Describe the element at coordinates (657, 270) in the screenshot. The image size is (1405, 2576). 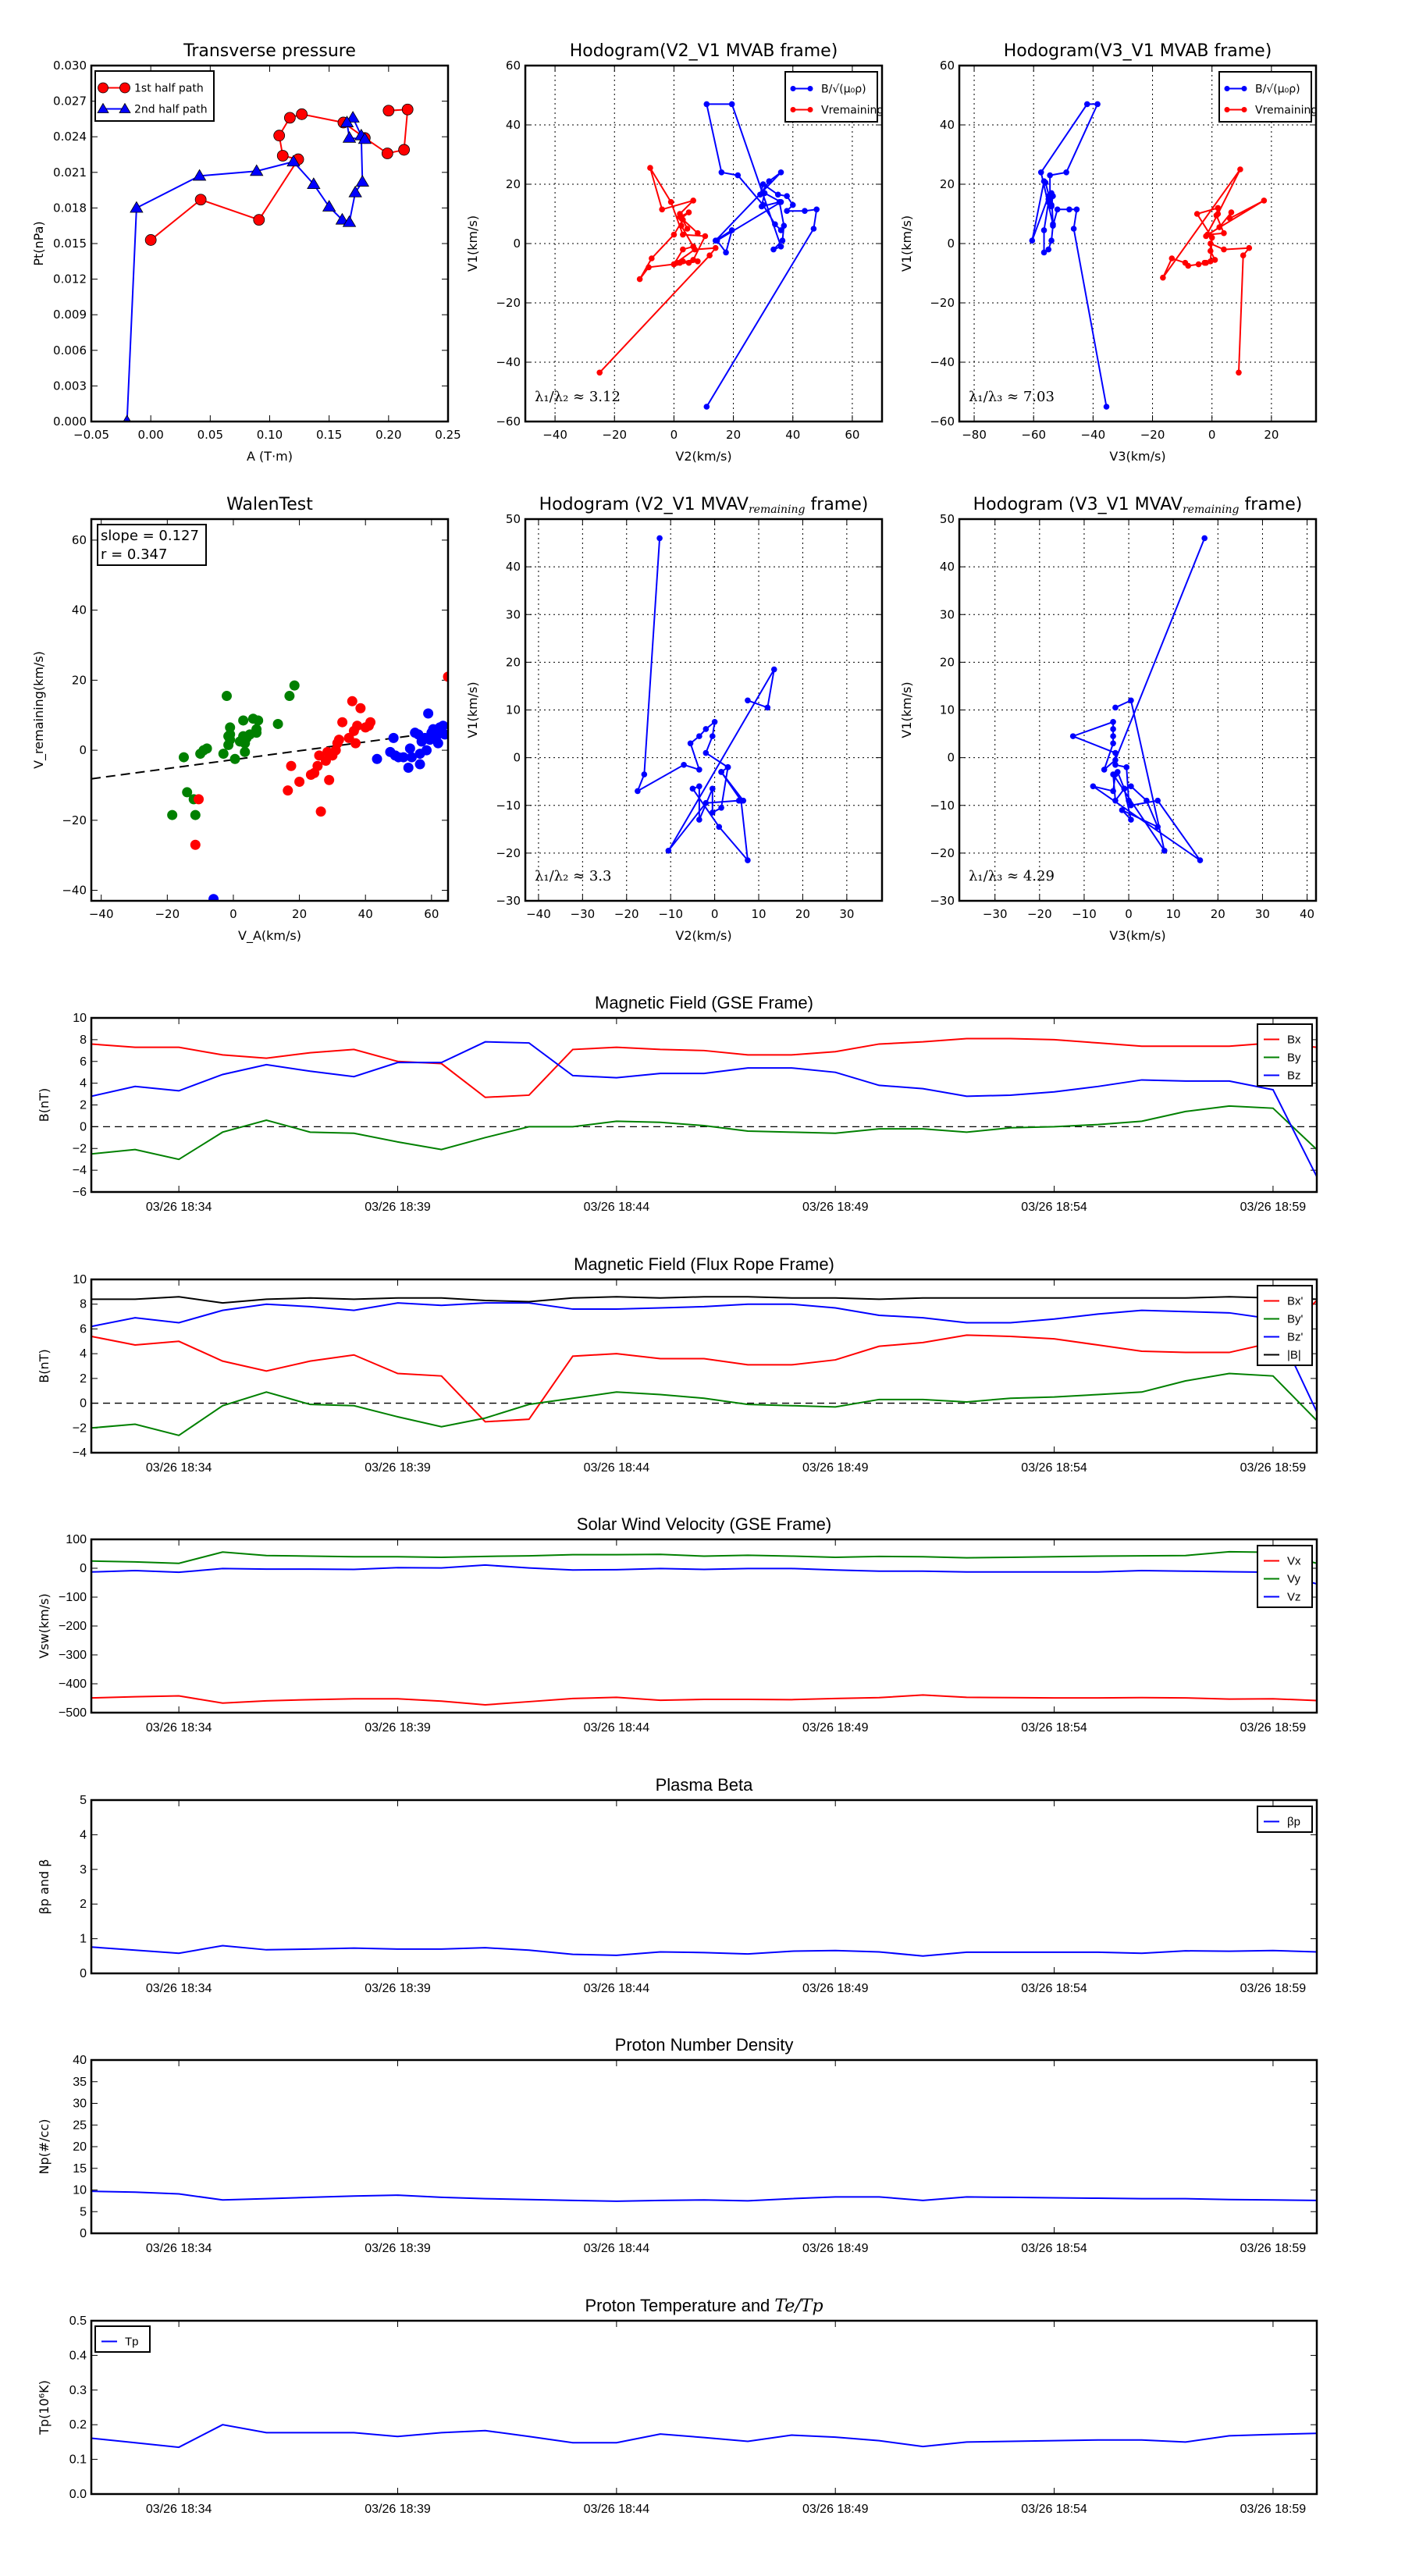
I see `series-vremaining` at that location.